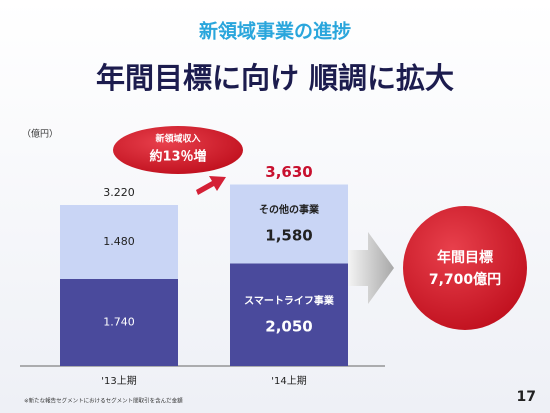  What do you see at coordinates (289, 300) in the screenshot?
I see `series-name: スマートライフ事業` at bounding box center [289, 300].